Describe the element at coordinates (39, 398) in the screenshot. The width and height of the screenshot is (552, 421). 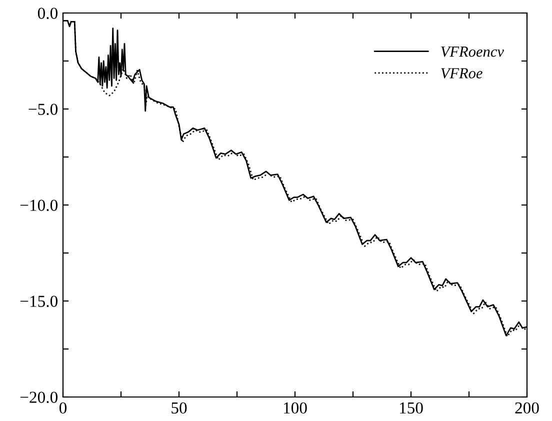
I see `y-tick-label: −20.0` at that location.